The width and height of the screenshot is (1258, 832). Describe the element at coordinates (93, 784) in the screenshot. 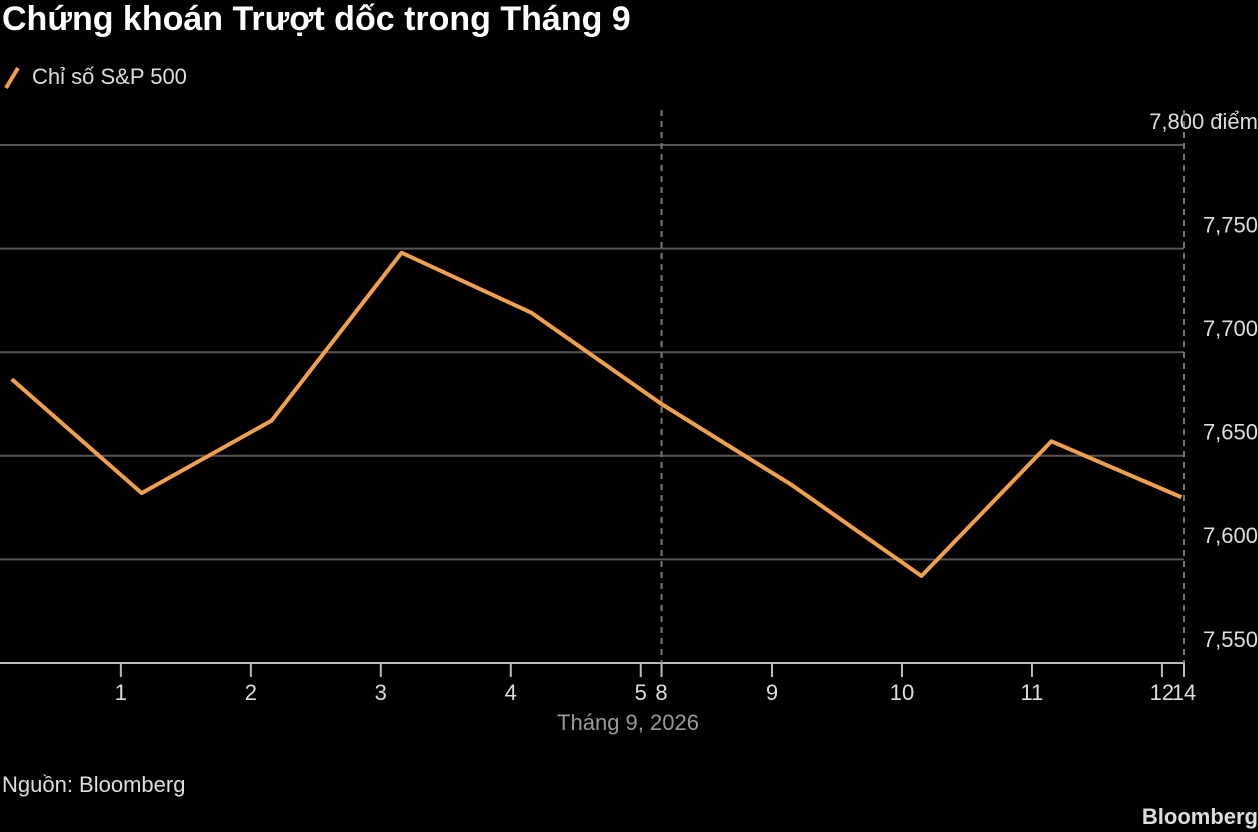

I see `source: Nguồn: Bloomberg` at that location.